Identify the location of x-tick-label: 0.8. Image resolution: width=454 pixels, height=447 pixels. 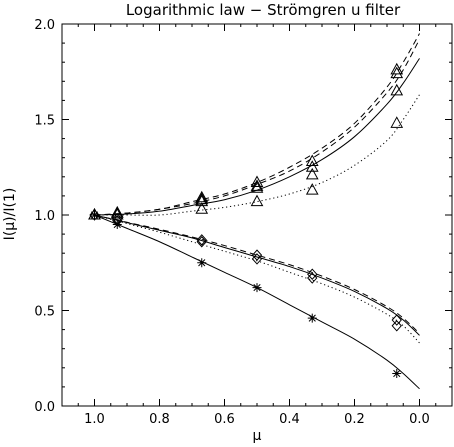
(159, 419).